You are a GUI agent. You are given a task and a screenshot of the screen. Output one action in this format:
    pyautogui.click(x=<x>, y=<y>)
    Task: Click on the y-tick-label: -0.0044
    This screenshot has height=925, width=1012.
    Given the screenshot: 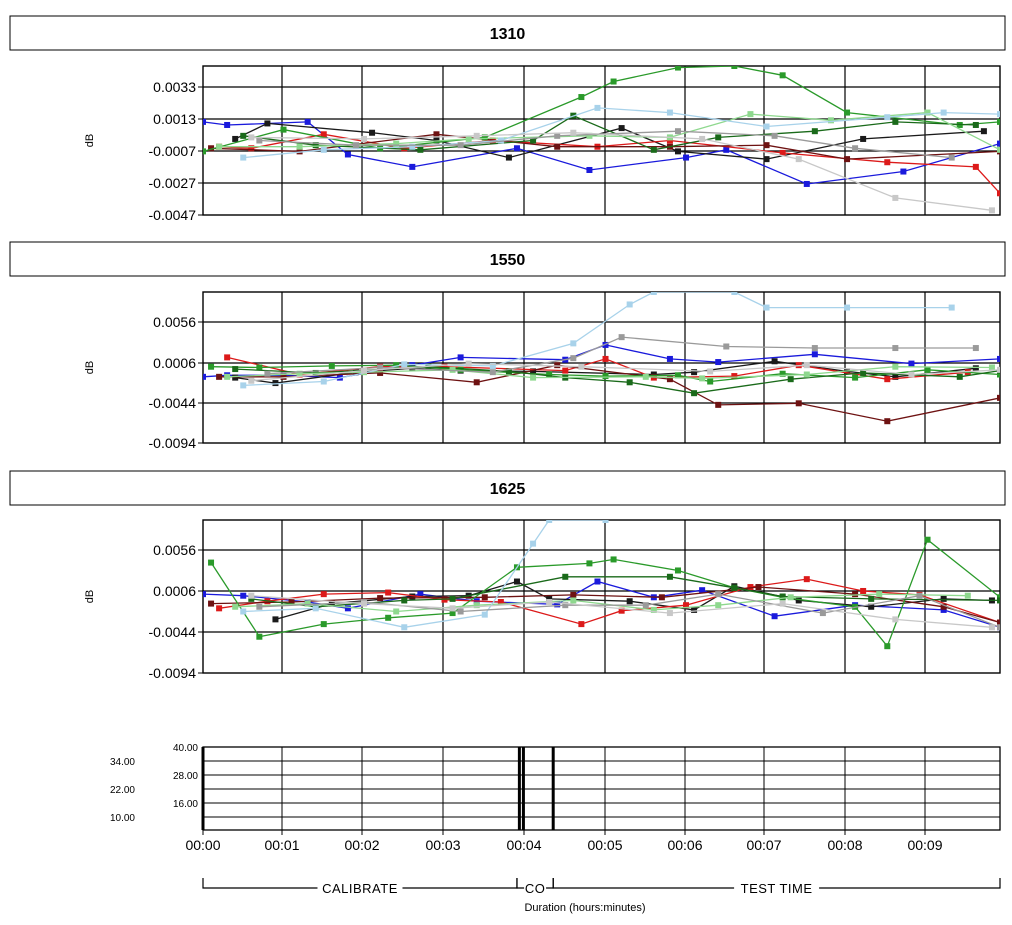 What is the action you would take?
    pyautogui.click(x=173, y=403)
    